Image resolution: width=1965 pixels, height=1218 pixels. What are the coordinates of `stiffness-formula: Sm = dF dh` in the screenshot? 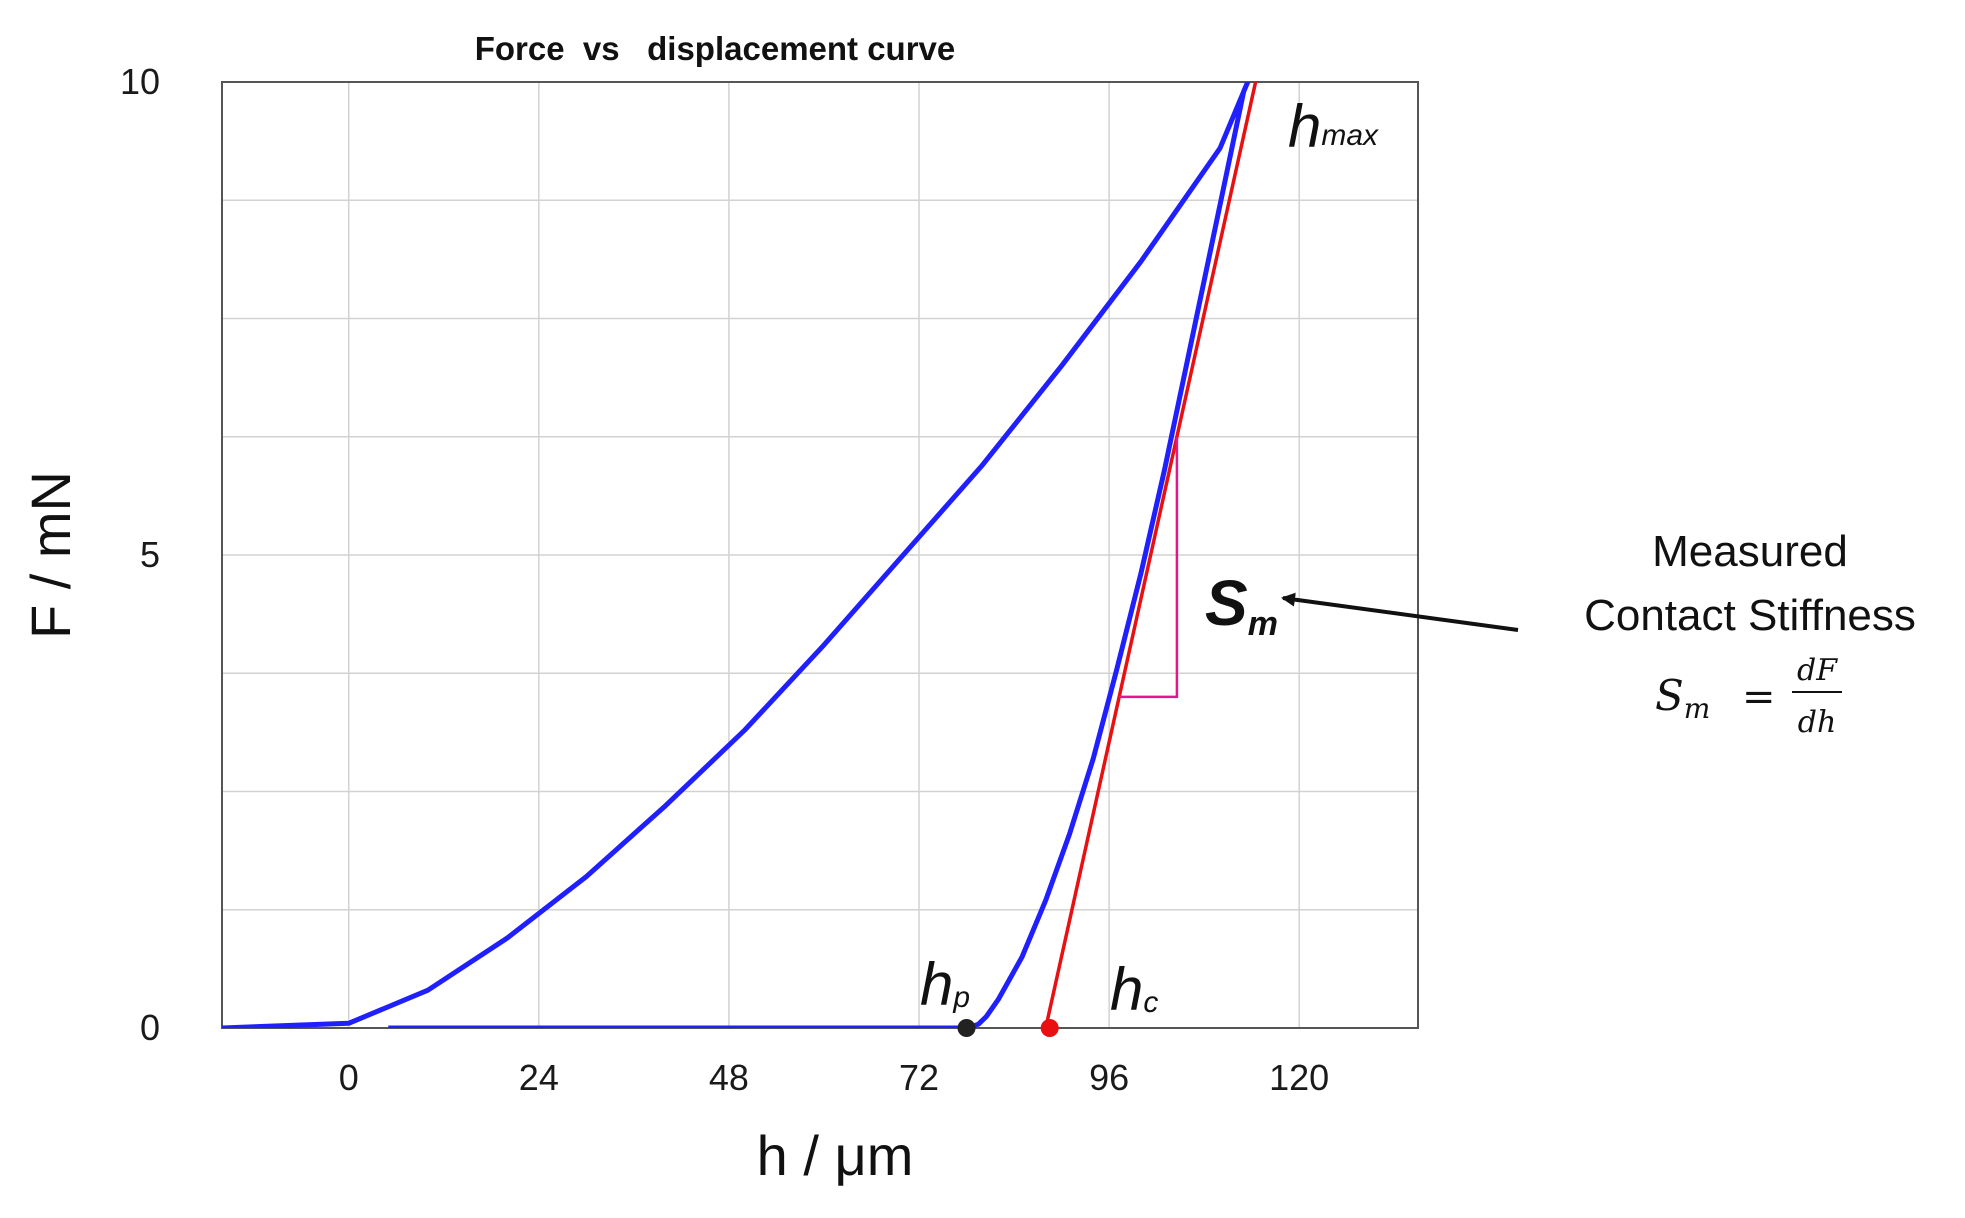 It's located at (1748, 696).